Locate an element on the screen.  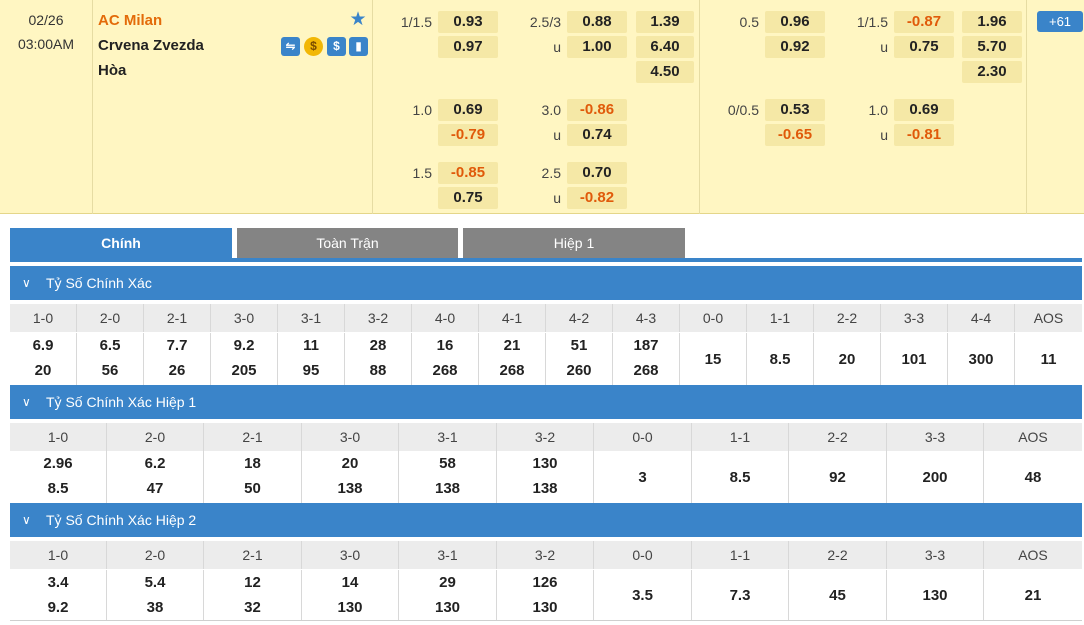
score-odds-home: 58 is located at coordinates (447, 463).